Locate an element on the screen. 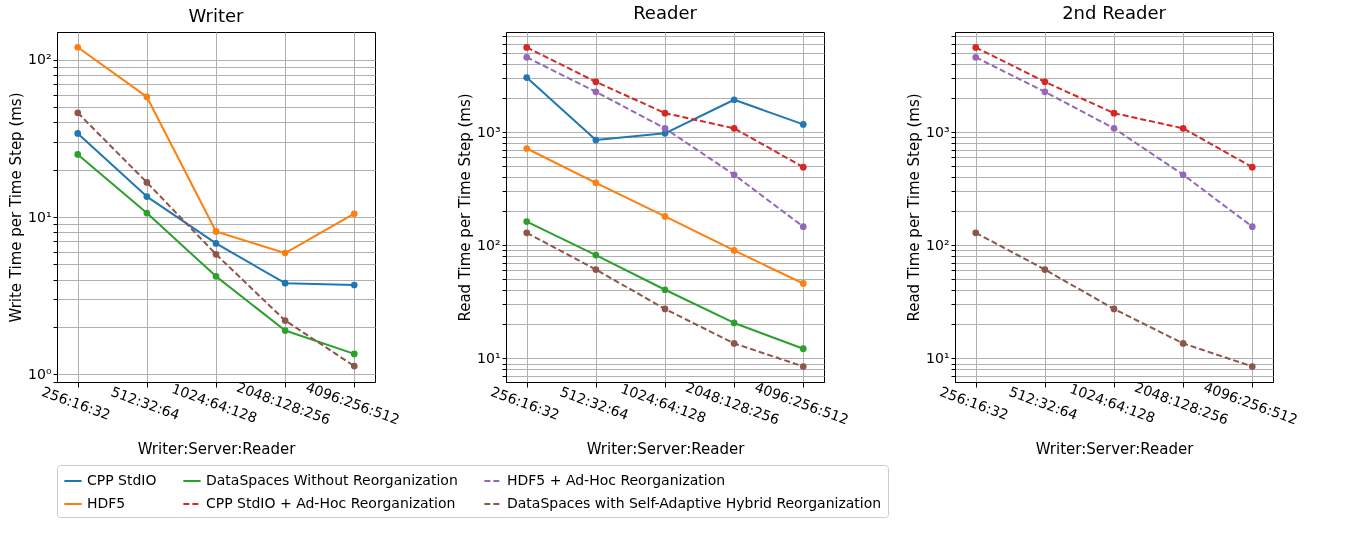 The image size is (1371, 556). legend-label: HDF5 is located at coordinates (106, 503).